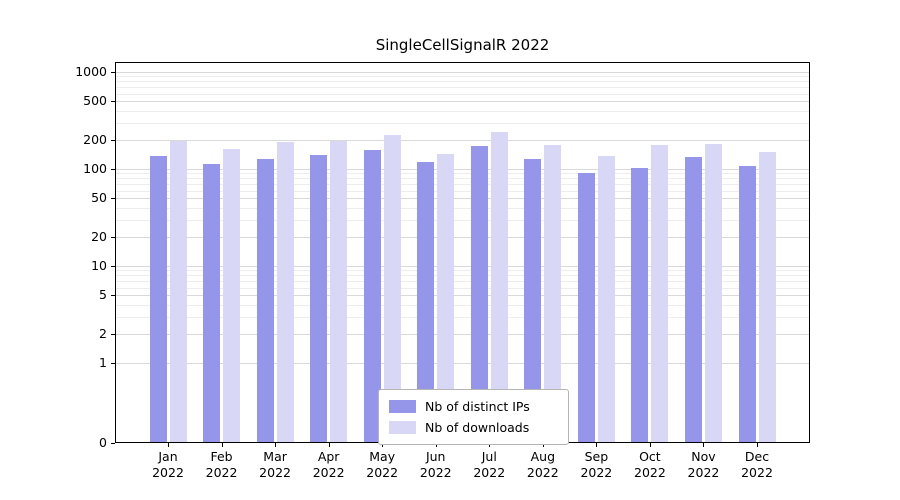  I want to click on x-tick-label: Jan 2022, so click(168, 464).